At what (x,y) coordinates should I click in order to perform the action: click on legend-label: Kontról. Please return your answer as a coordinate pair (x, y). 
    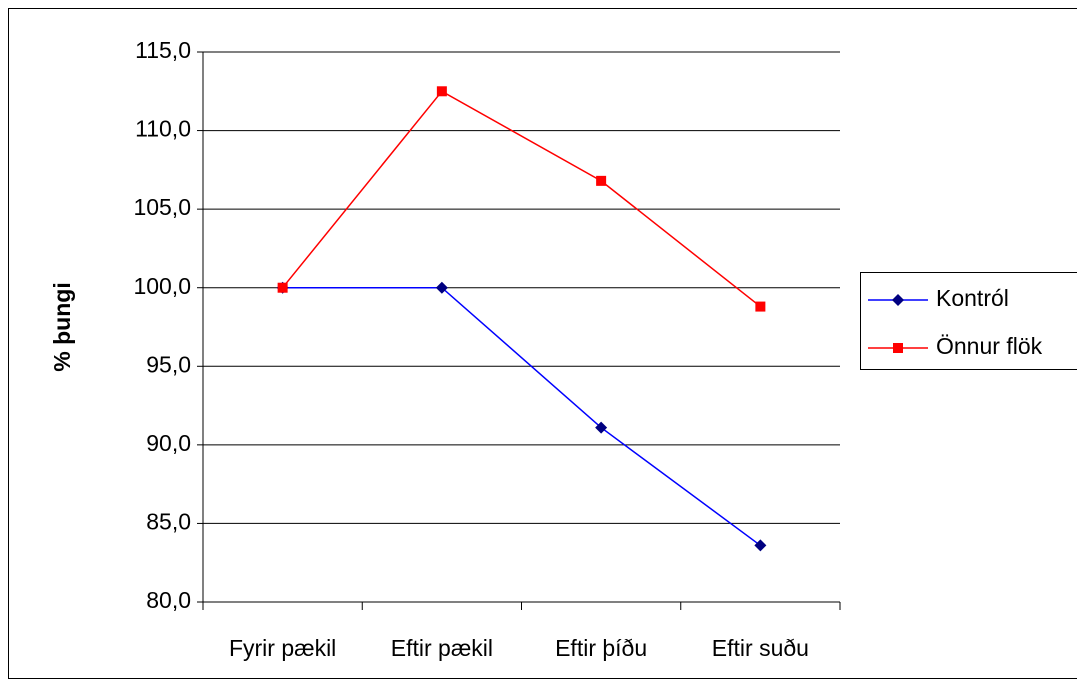
    Looking at the image, I should click on (972, 298).